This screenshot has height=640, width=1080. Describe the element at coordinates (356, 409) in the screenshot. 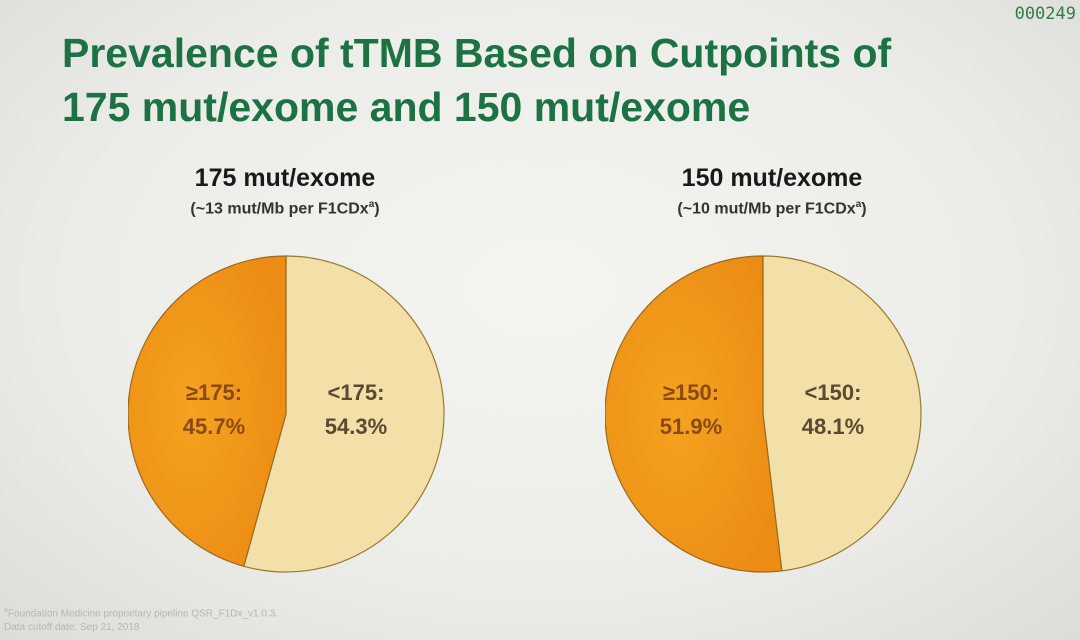

I see `slice-label-below-175: <175: 54.3%` at that location.